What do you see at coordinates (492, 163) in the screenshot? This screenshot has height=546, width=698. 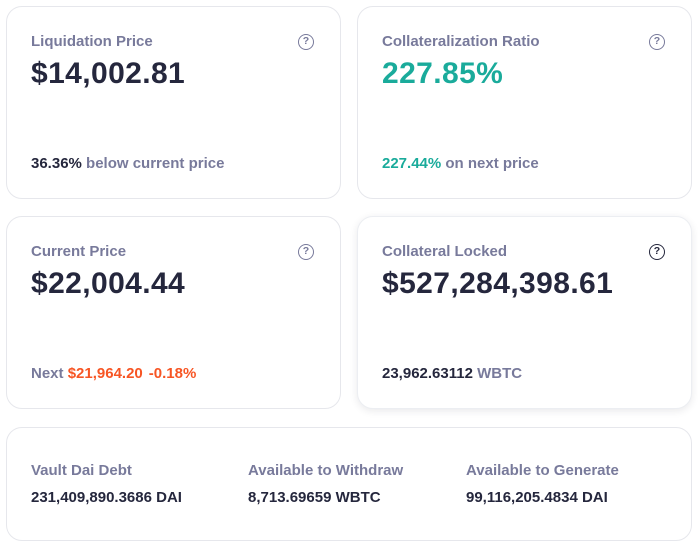 I see `next-ratio-text: on next price` at bounding box center [492, 163].